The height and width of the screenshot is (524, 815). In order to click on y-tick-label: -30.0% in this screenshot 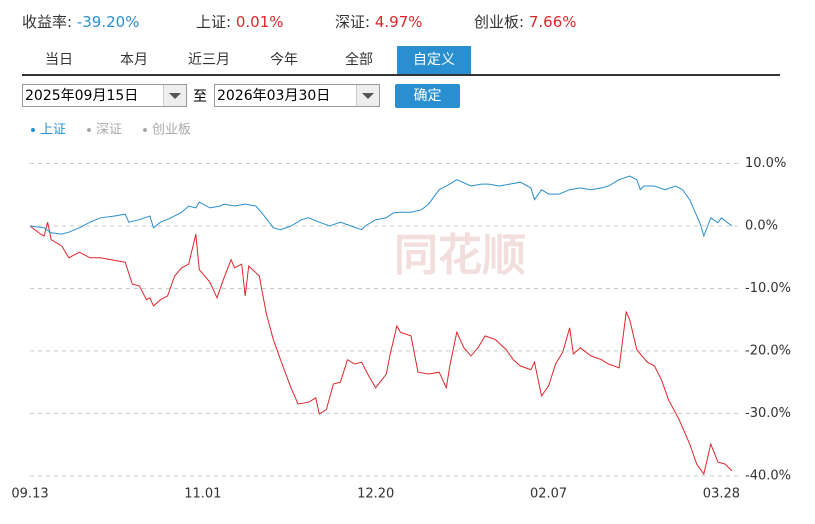, I will do `click(768, 413)`.